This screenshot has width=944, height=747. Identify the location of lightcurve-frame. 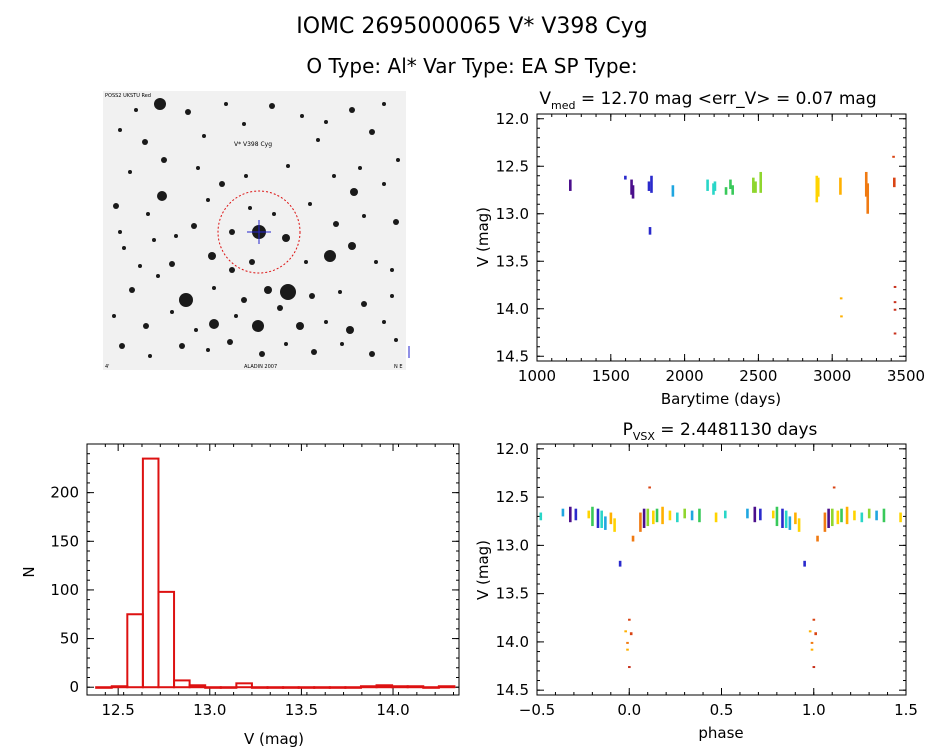
(721, 237).